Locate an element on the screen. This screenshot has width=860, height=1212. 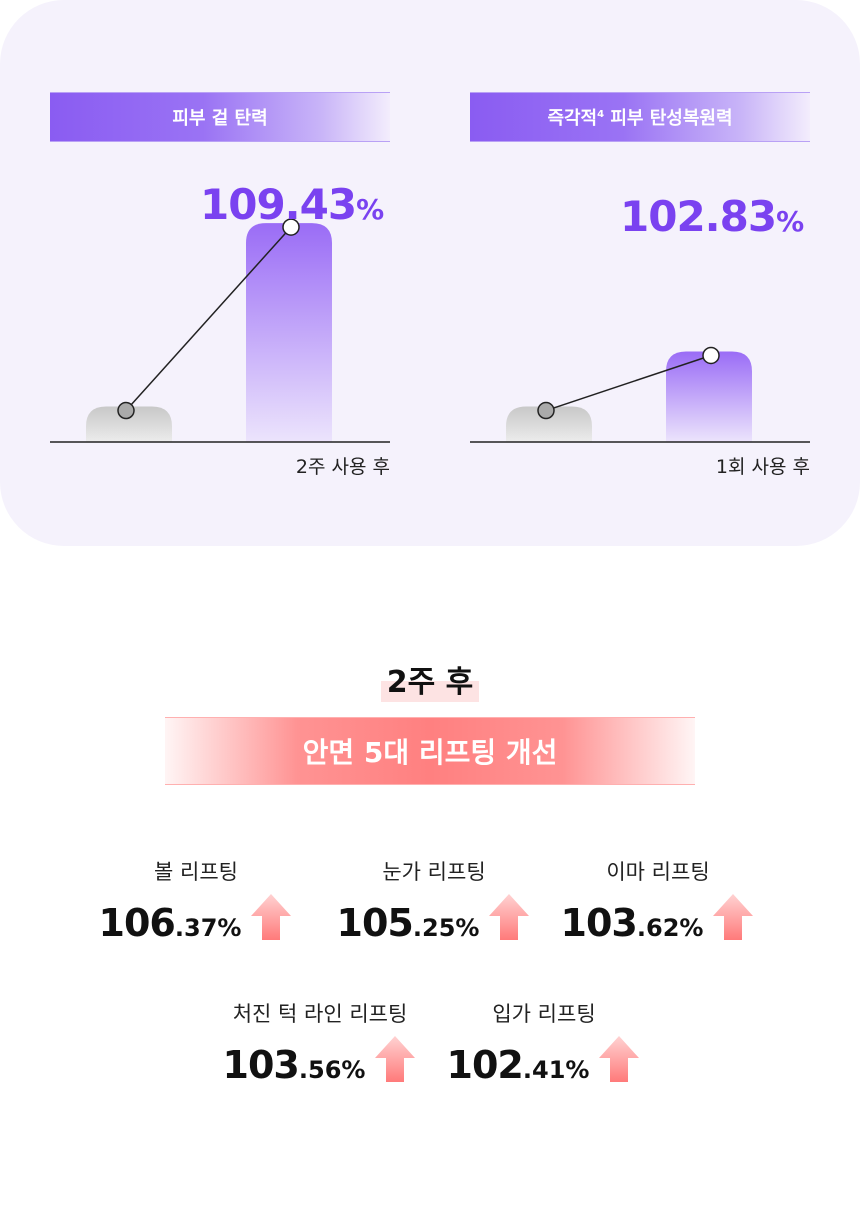
chart-value-label: 109.43% is located at coordinates (292, 205).